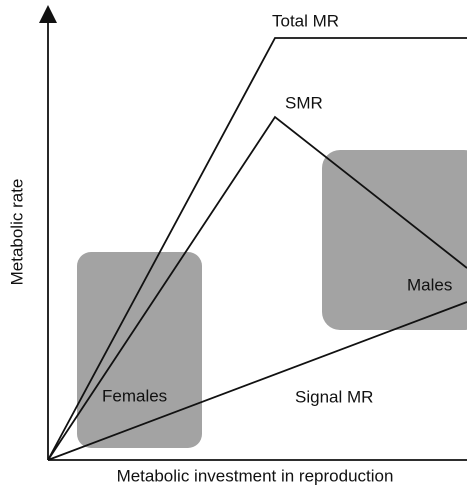  I want to click on males-region, so click(394, 240).